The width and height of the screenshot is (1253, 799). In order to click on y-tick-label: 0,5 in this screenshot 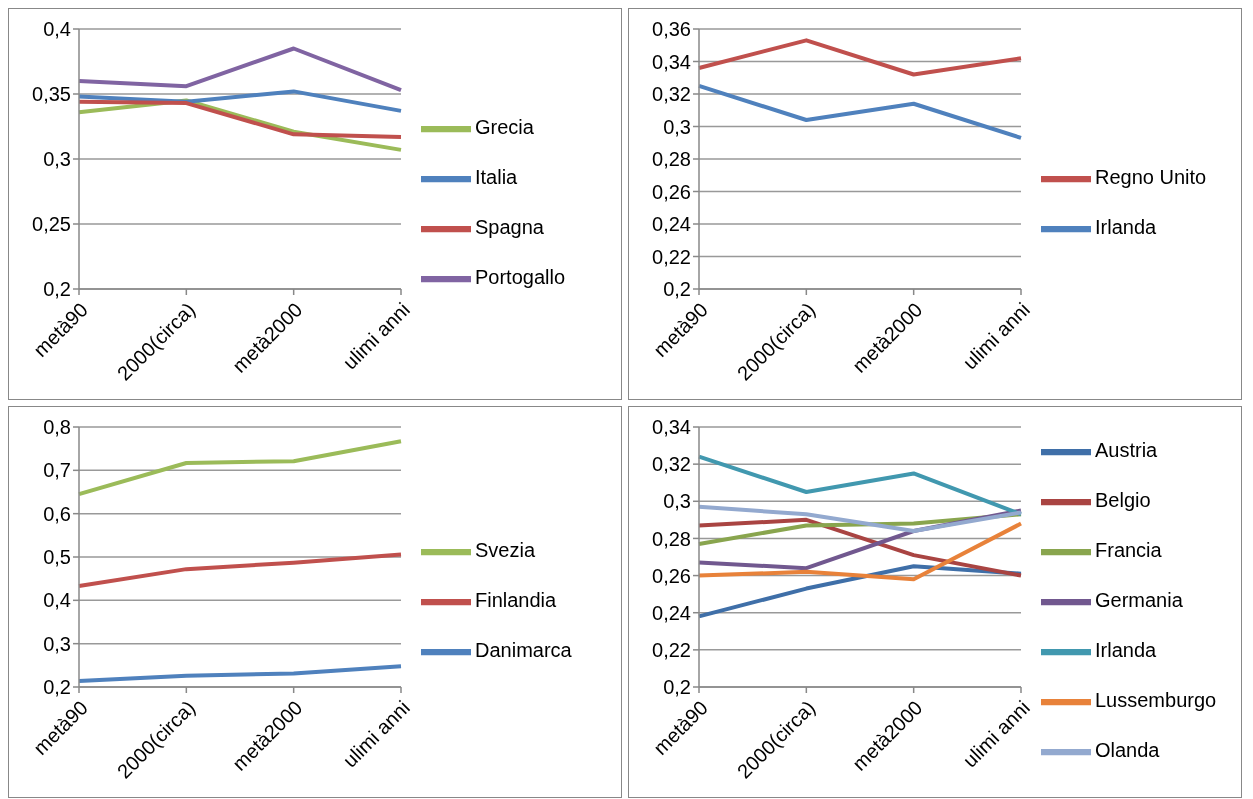, I will do `click(57, 557)`.